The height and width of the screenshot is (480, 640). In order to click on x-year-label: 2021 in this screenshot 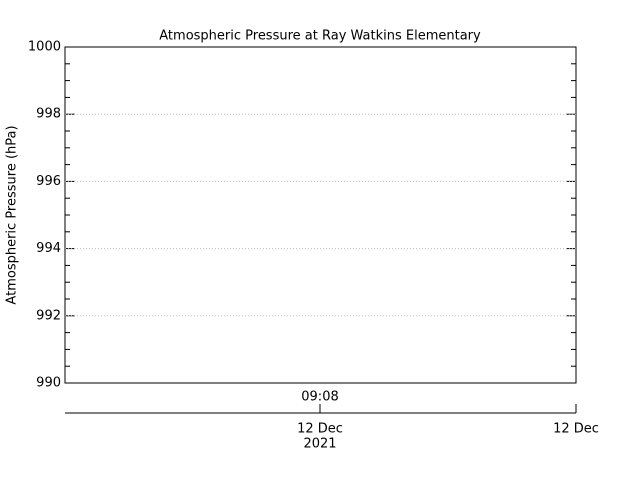, I will do `click(319, 444)`.